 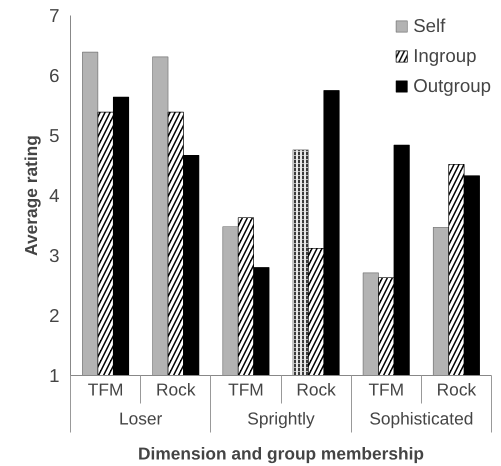 I want to click on y-tick-label: 7, so click(x=54, y=15).